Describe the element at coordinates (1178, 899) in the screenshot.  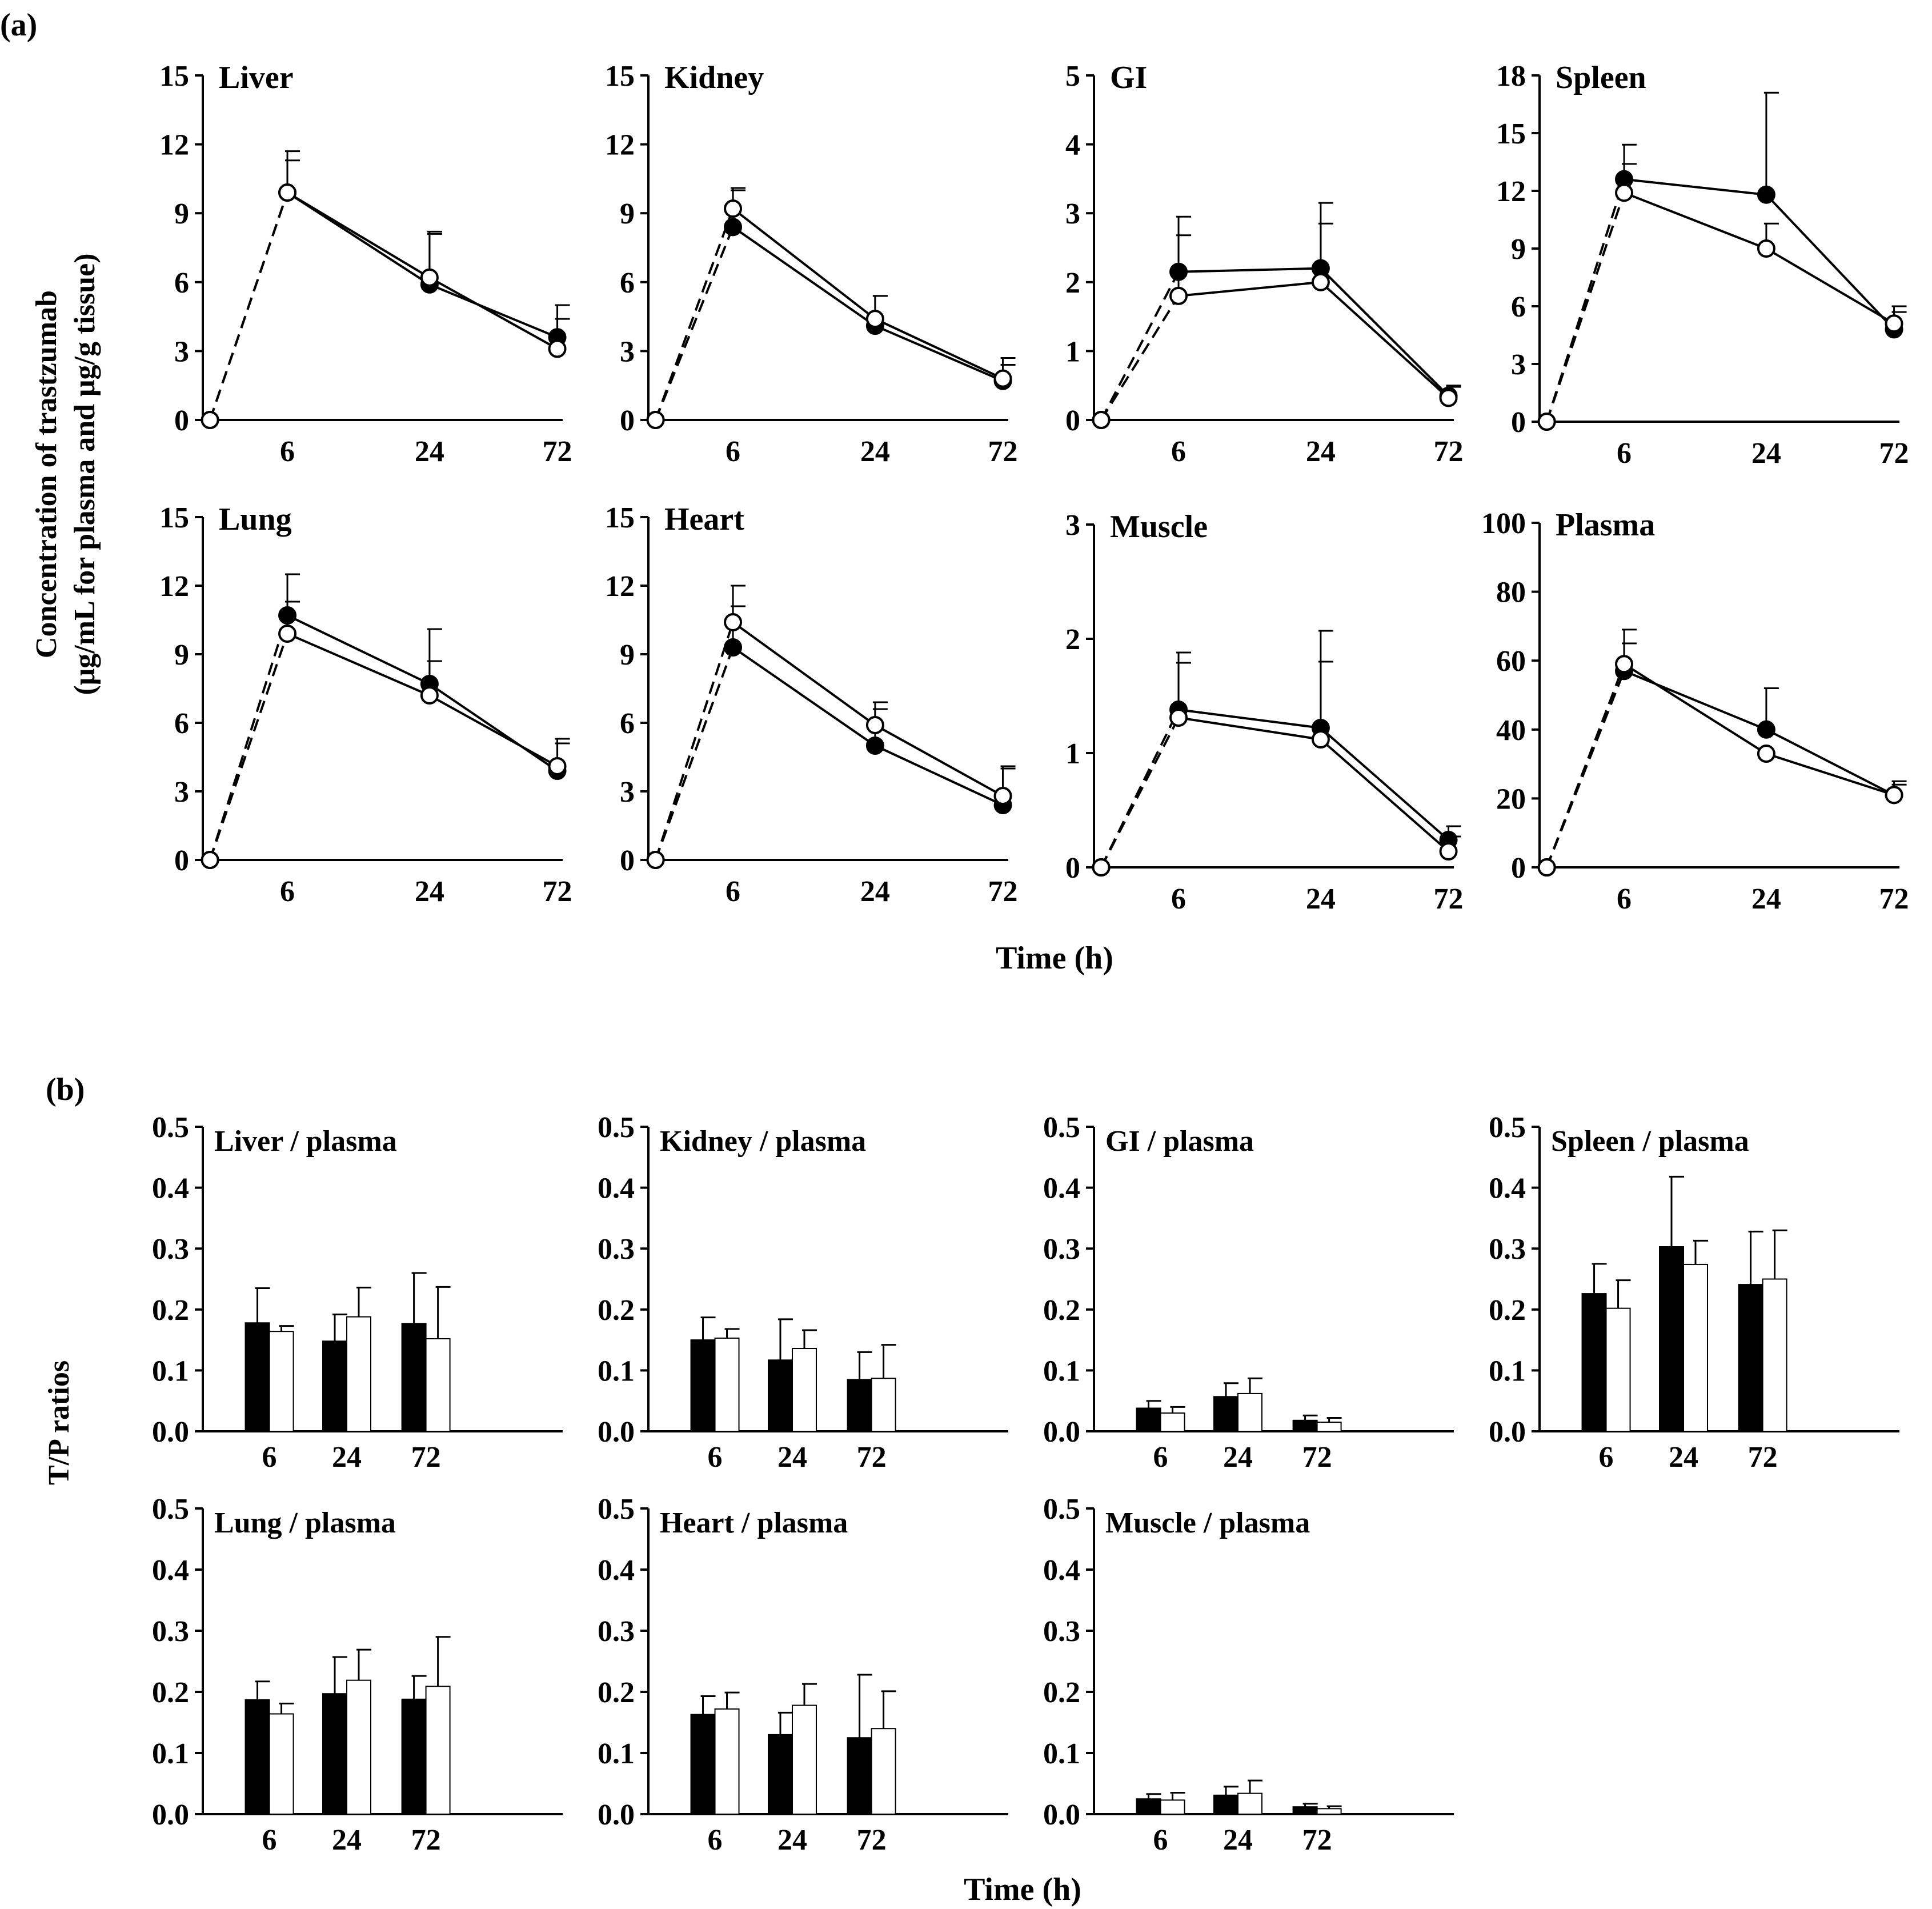
I see `muscle-x-tick-label: 6` at that location.